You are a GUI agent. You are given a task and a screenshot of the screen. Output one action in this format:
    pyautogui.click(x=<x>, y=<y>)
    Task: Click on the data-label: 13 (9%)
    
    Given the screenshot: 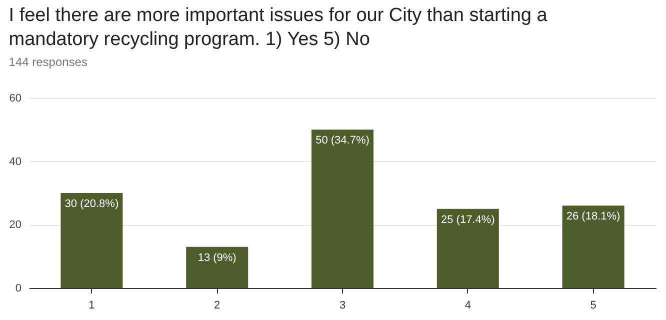 What is the action you would take?
    pyautogui.click(x=217, y=258)
    